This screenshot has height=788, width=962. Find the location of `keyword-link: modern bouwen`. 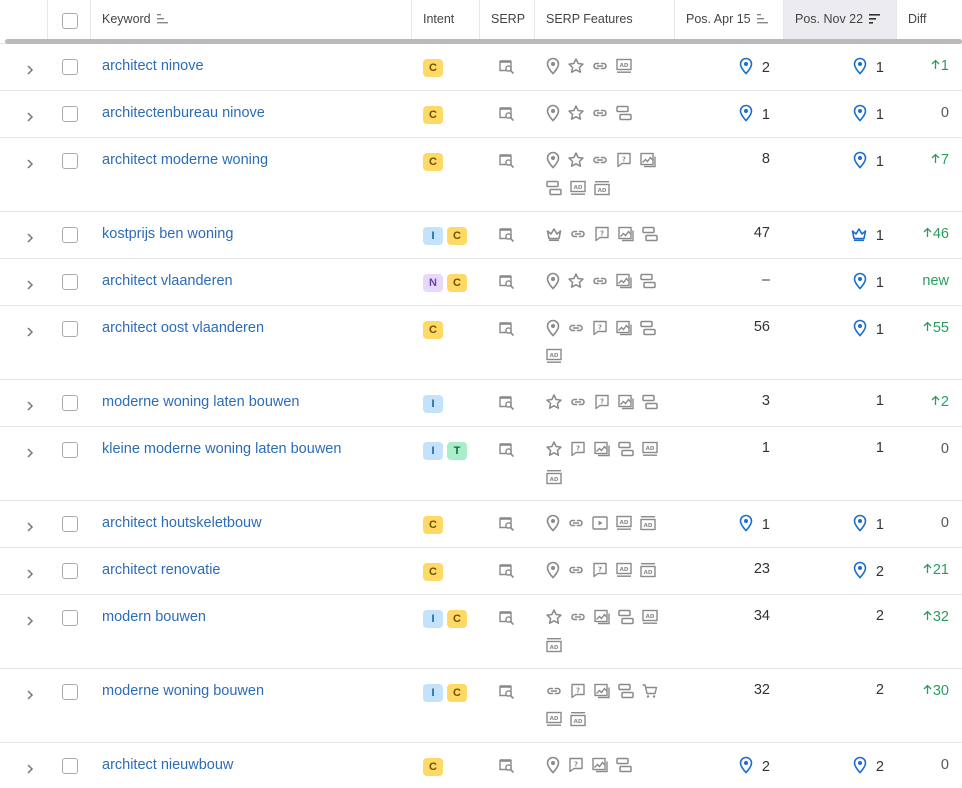

keyword-link: modern bouwen is located at coordinates (154, 617).